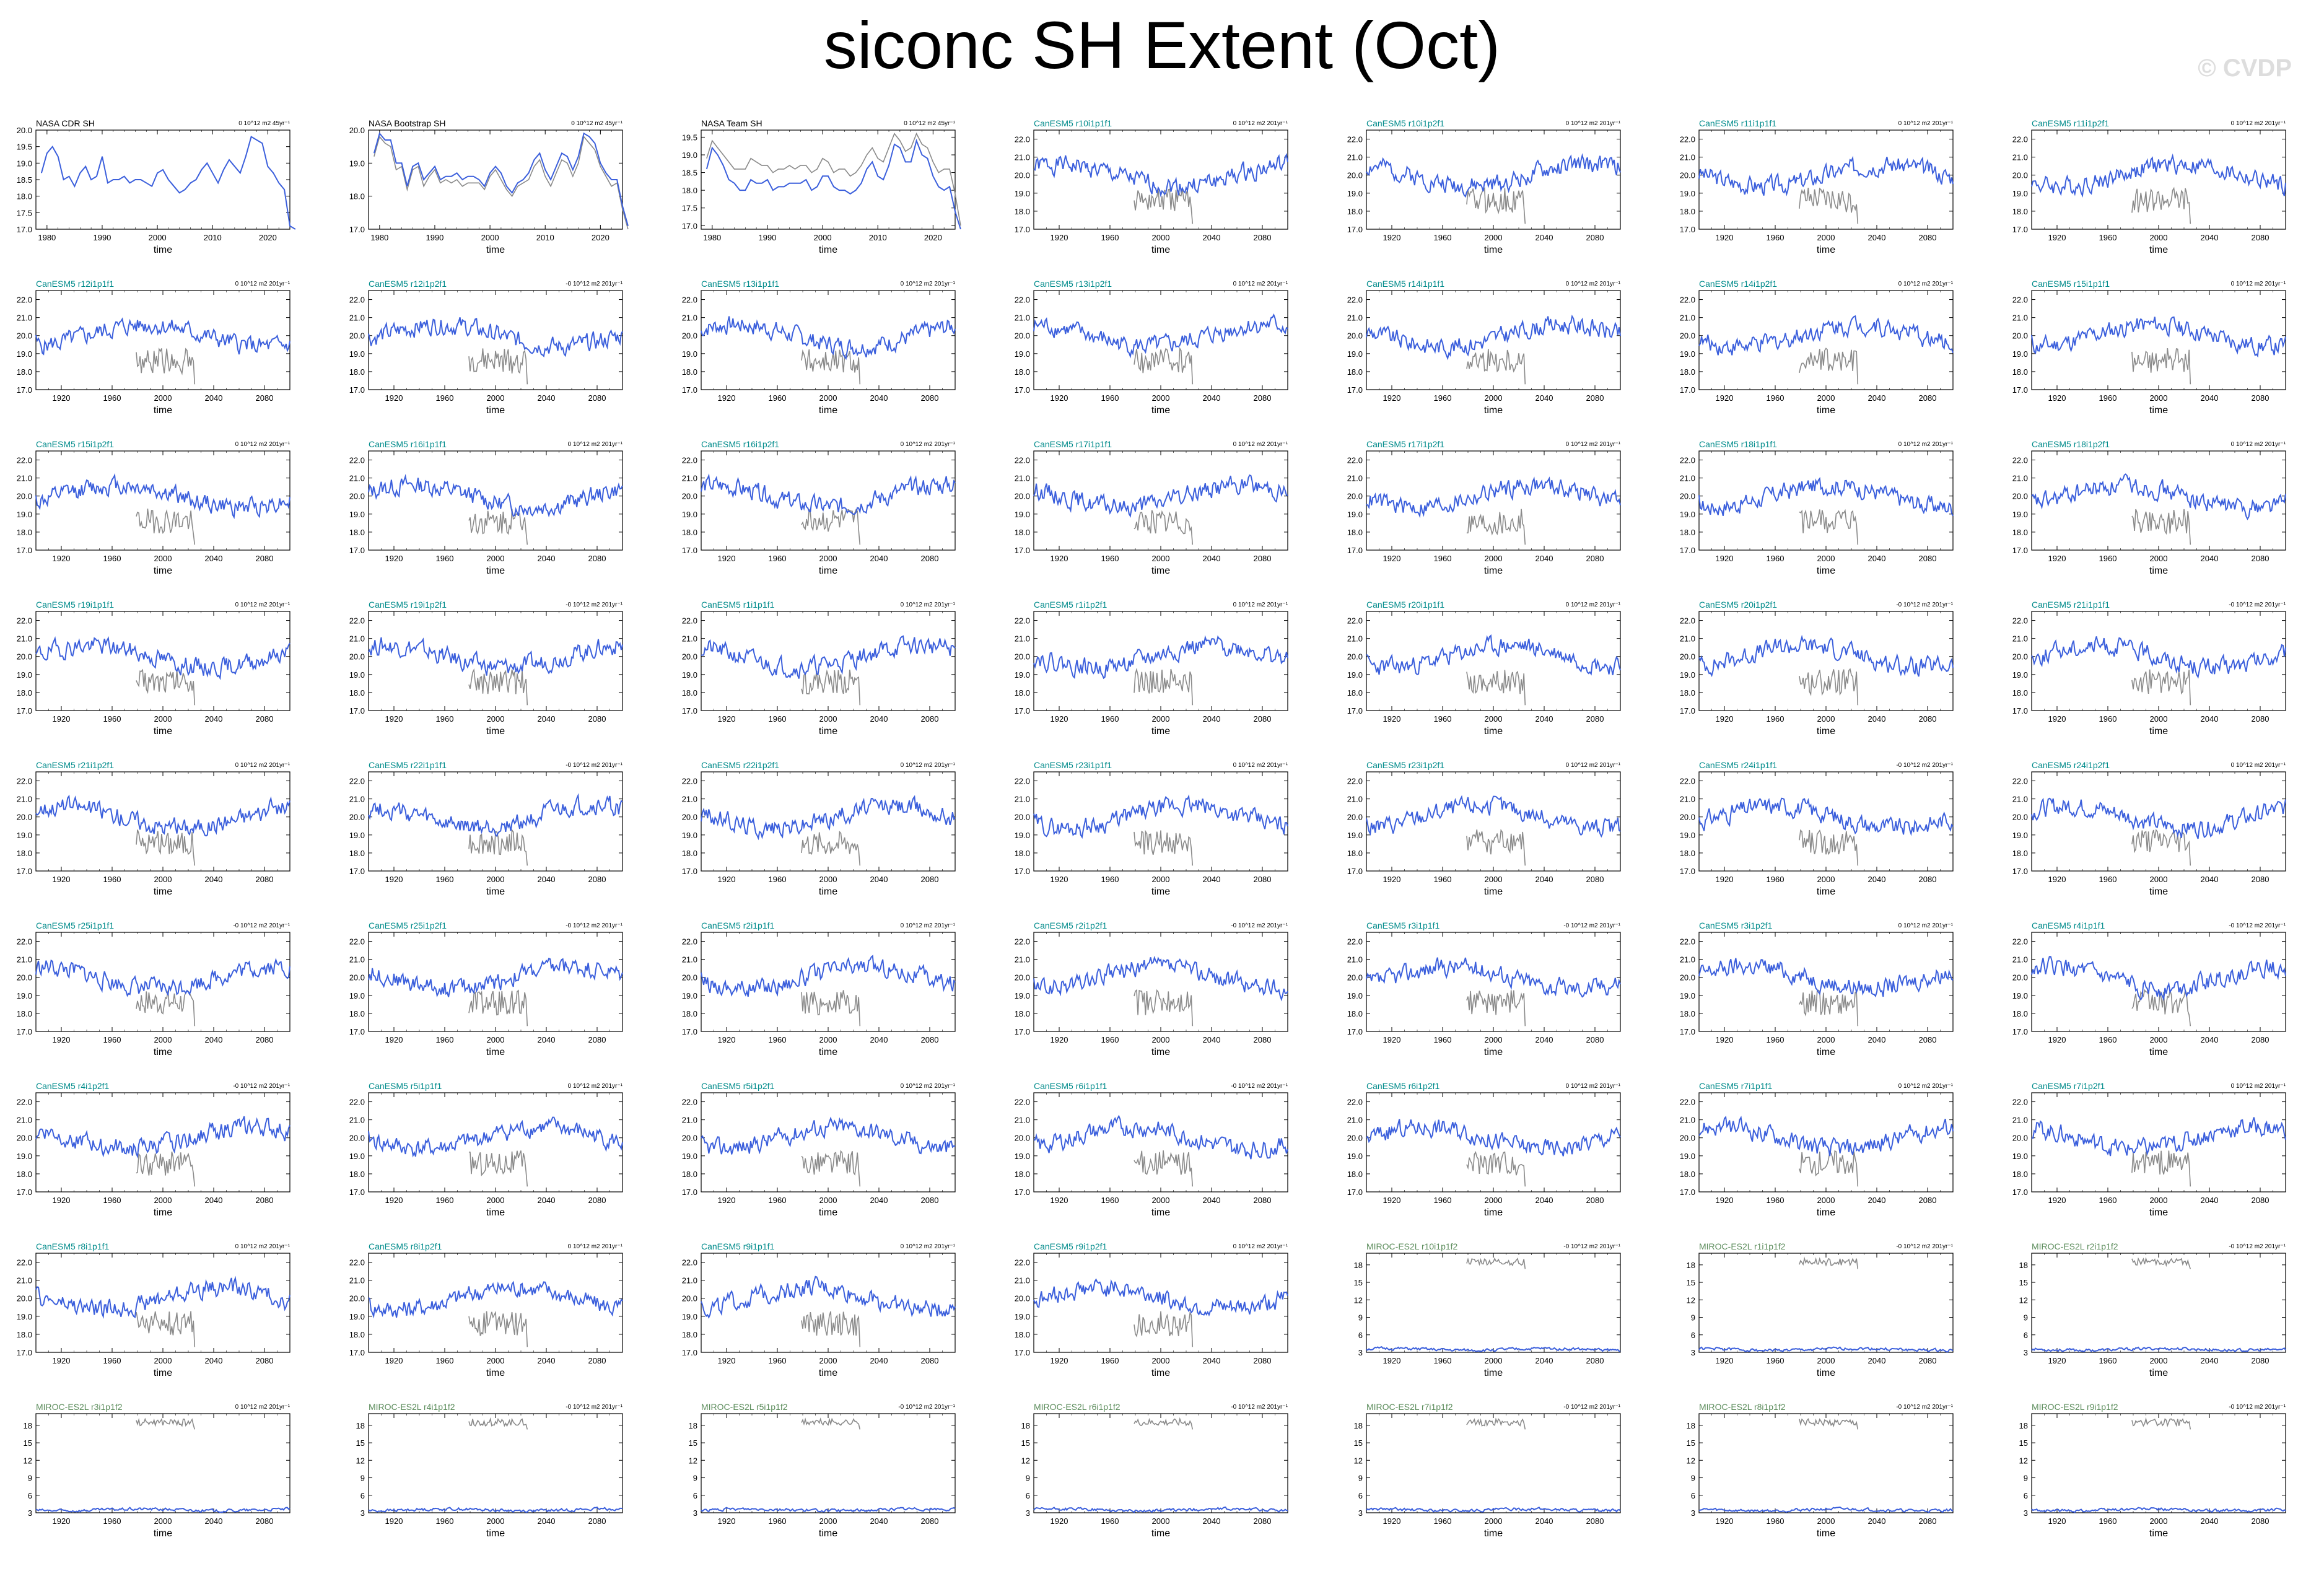 The height and width of the screenshot is (1571, 2324). What do you see at coordinates (1405, 444) in the screenshot?
I see `panel-title: CanESM5 r17i1p2f1` at bounding box center [1405, 444].